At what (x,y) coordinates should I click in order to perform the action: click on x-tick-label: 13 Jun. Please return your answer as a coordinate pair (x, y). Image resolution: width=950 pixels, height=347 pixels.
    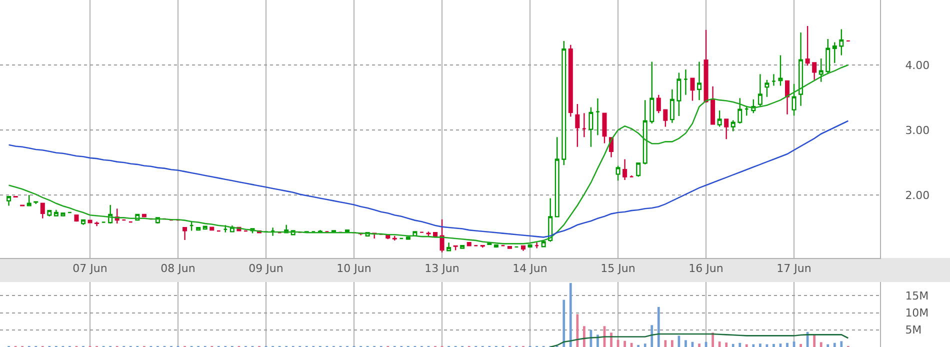
    Looking at the image, I should click on (442, 269).